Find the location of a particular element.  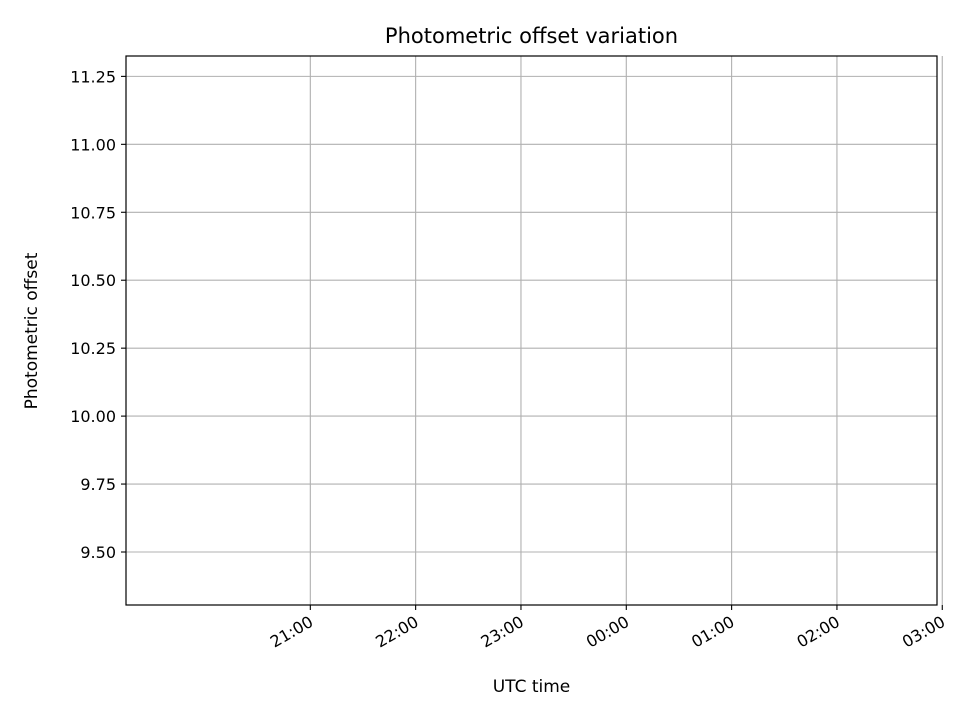

y-tick-label: 10.50 is located at coordinates (93, 280).